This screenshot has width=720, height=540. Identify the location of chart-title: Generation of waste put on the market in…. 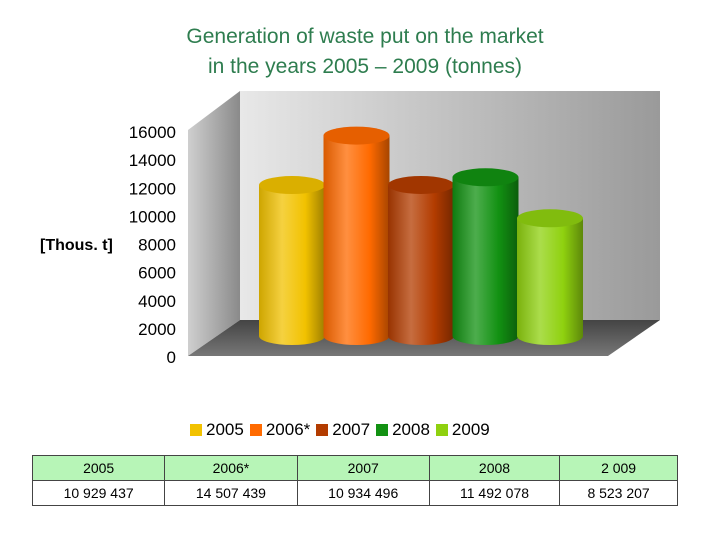
(360, 52).